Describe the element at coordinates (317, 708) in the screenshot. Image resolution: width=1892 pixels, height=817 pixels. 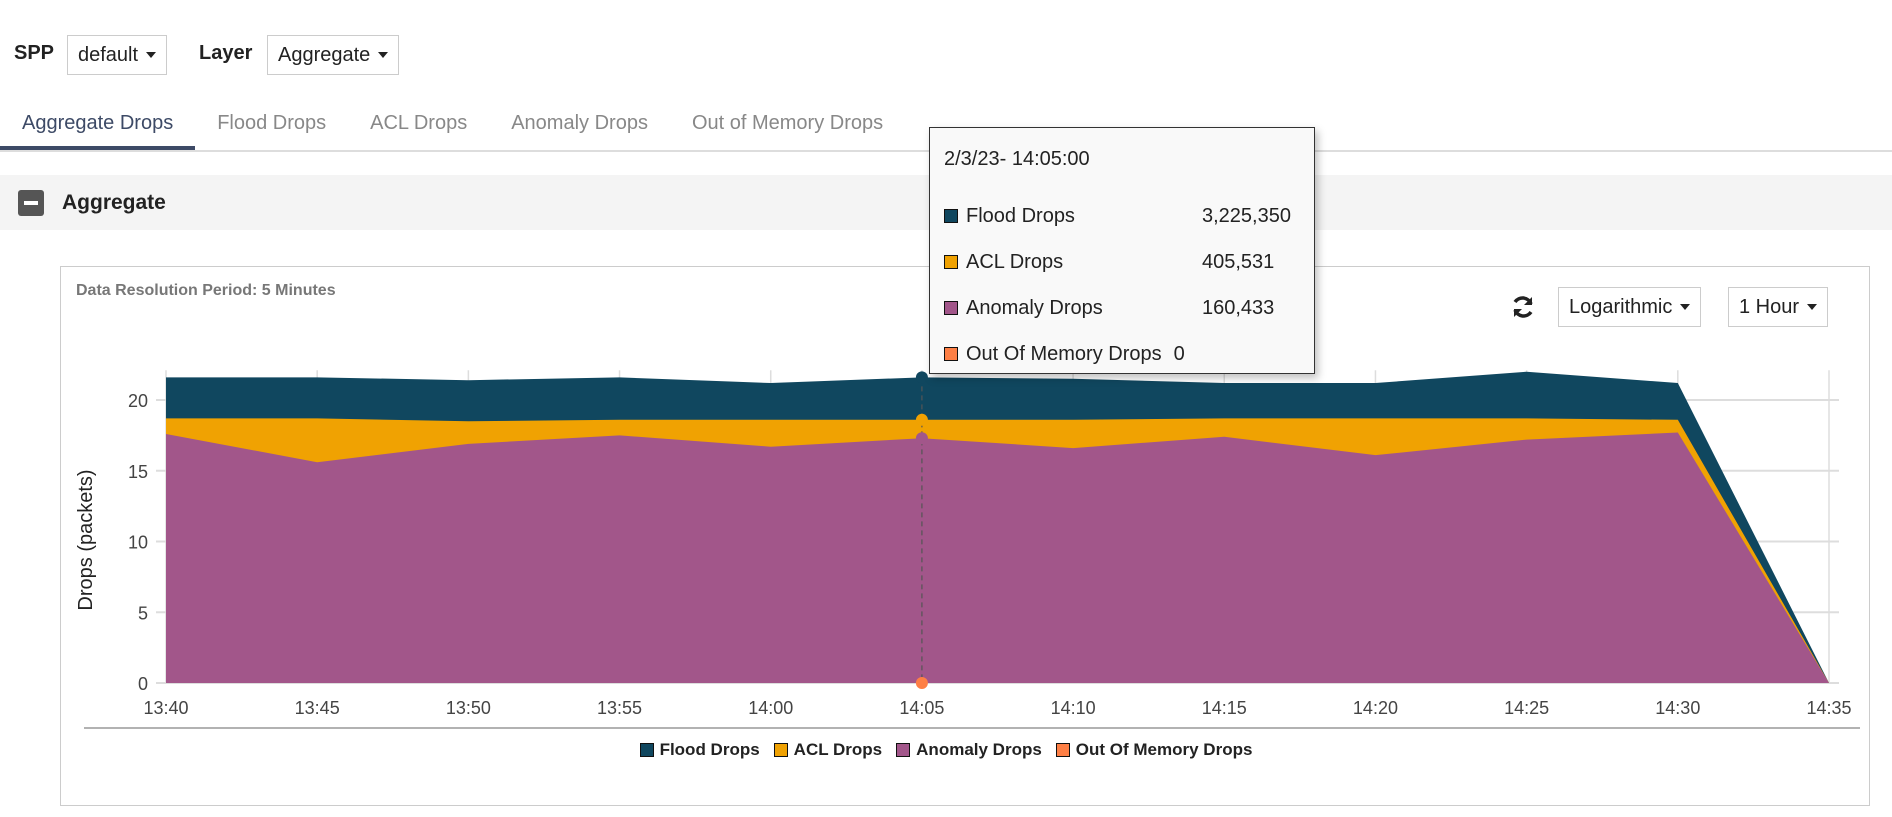
I see `x-tick-label: 13:45` at that location.